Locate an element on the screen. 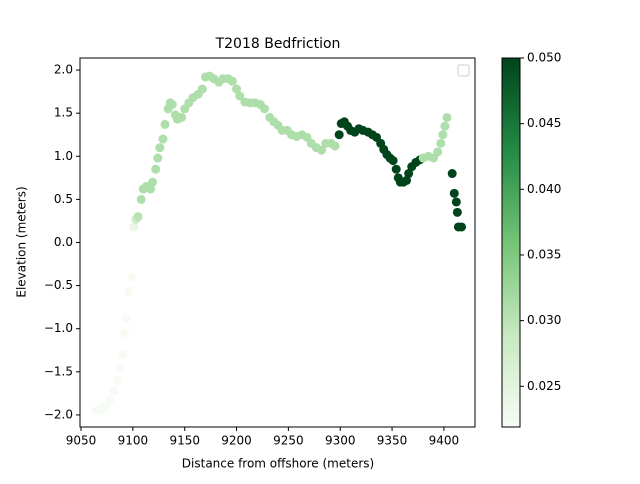 The height and width of the screenshot is (484, 640). y-tick-label: −2.0 is located at coordinates (58, 414).